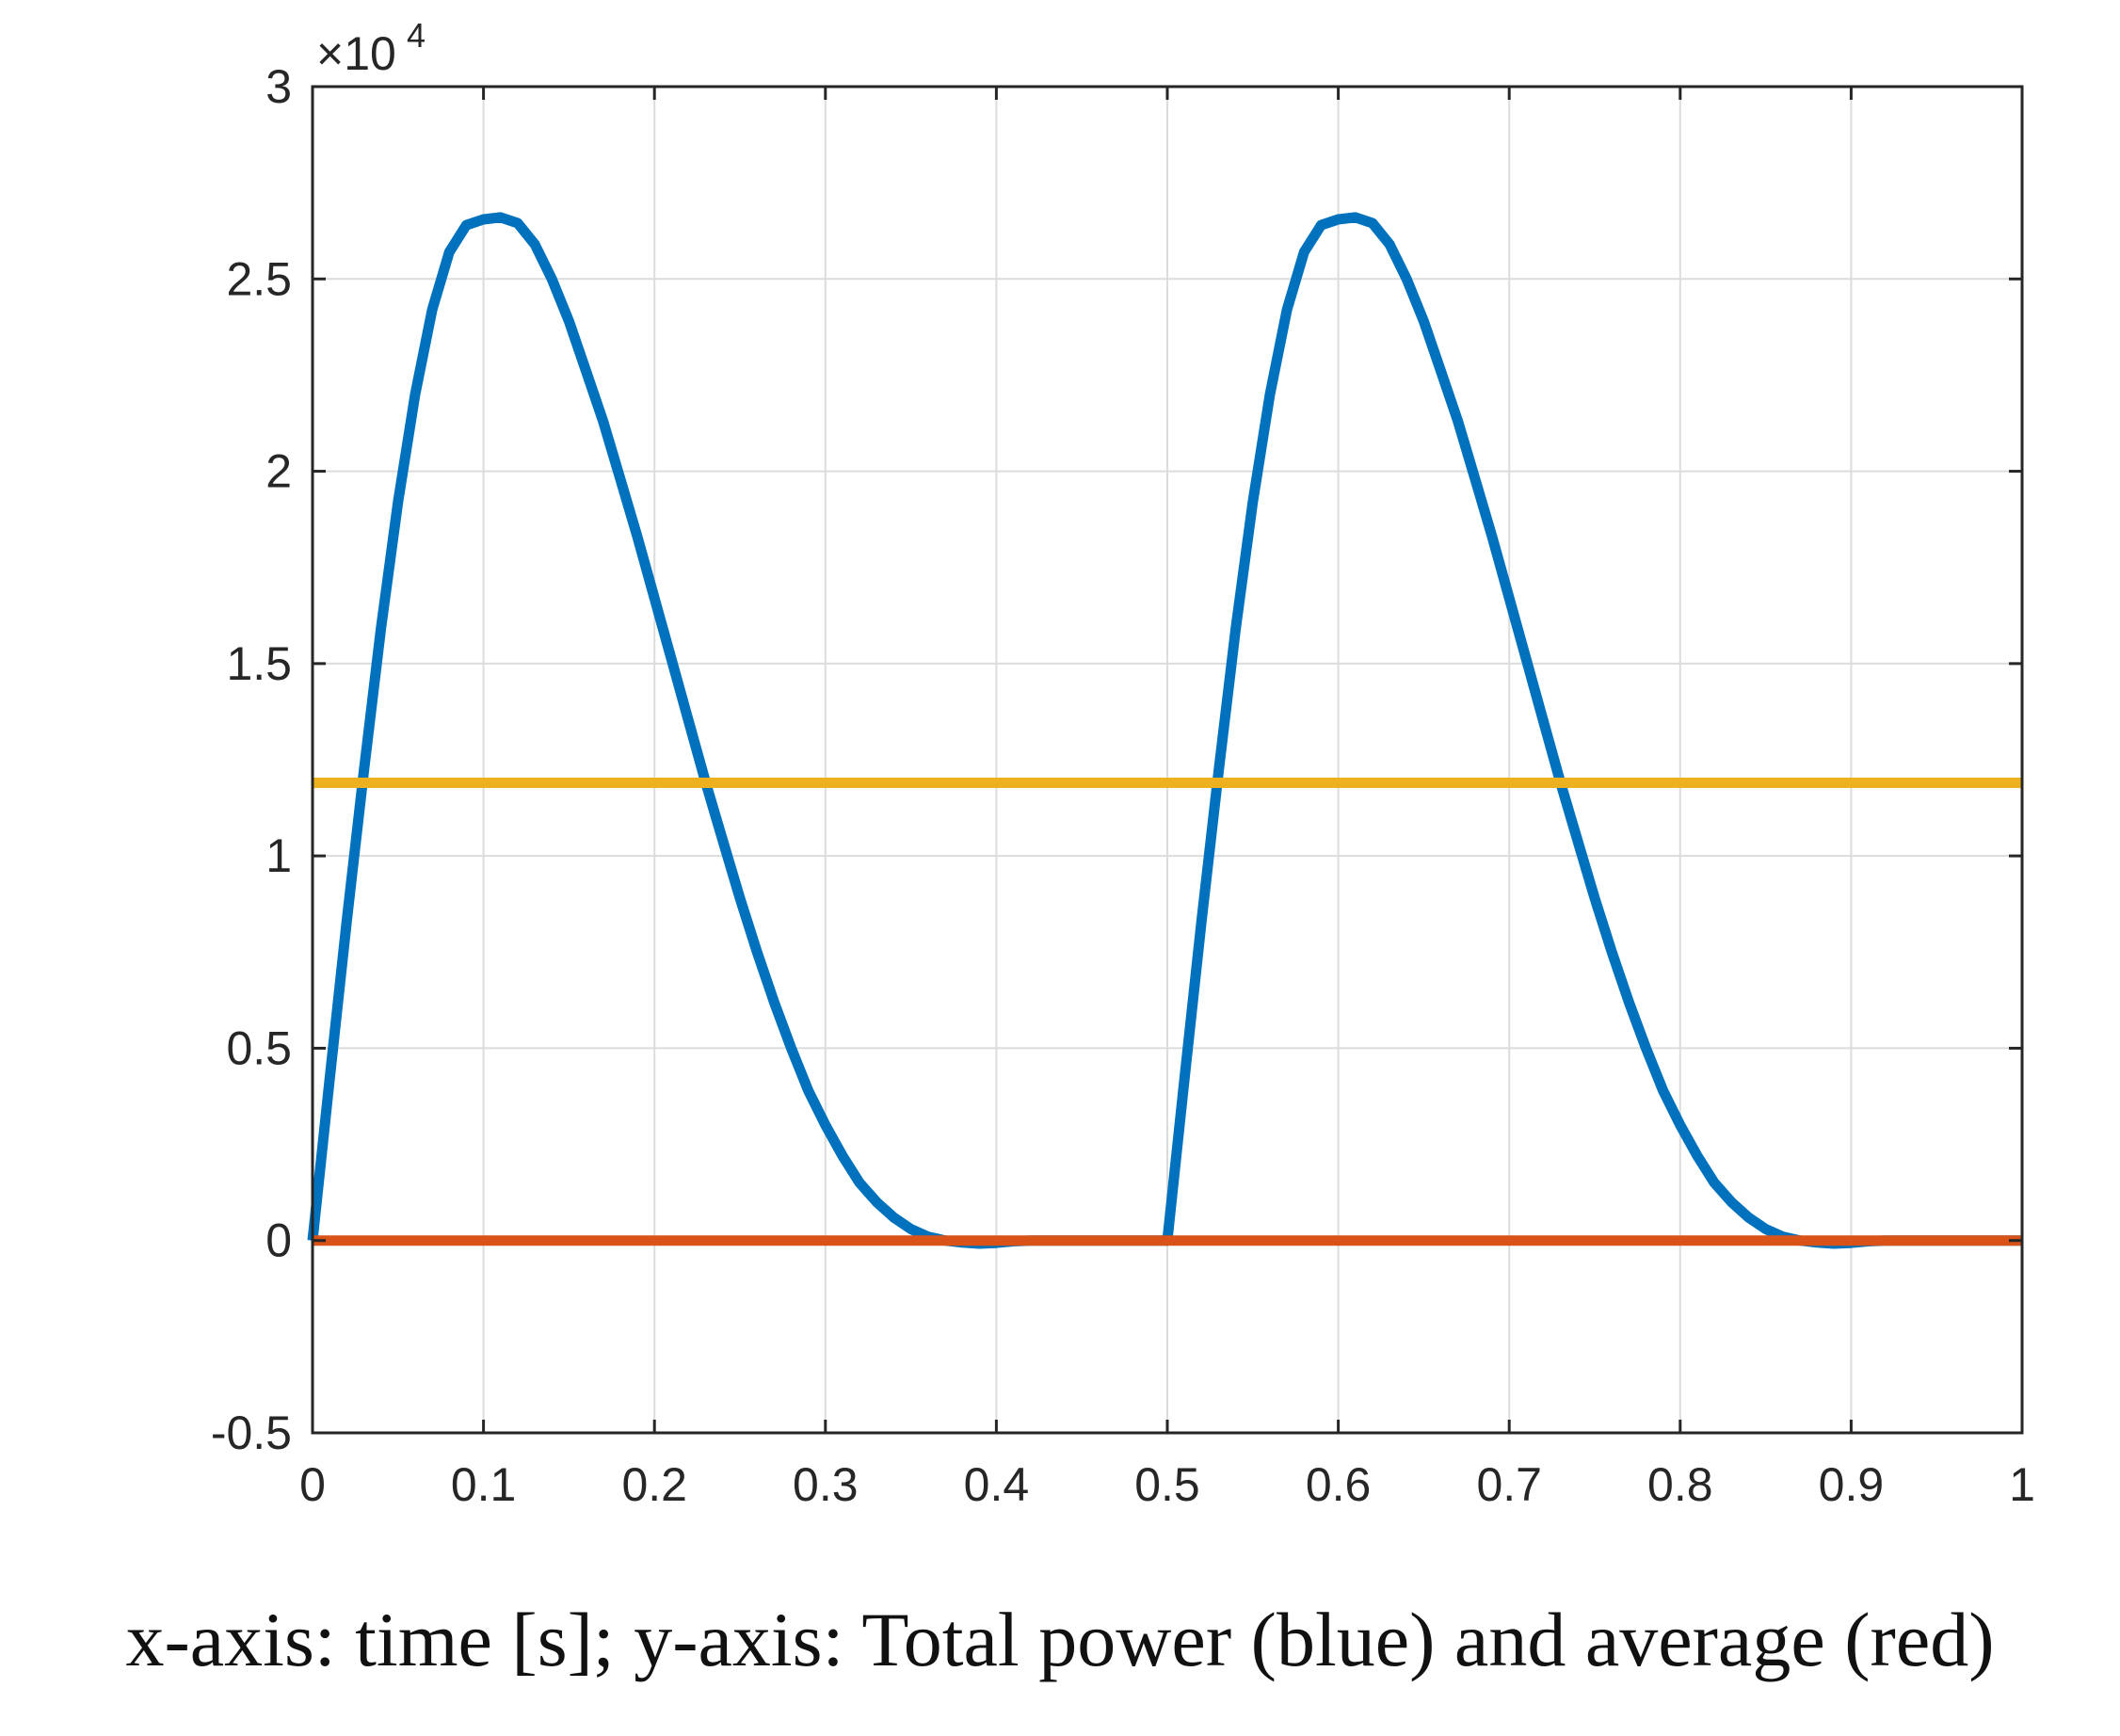 The image size is (2120, 1736). What do you see at coordinates (826, 1485) in the screenshot?
I see `x-tick-label: 0.3` at bounding box center [826, 1485].